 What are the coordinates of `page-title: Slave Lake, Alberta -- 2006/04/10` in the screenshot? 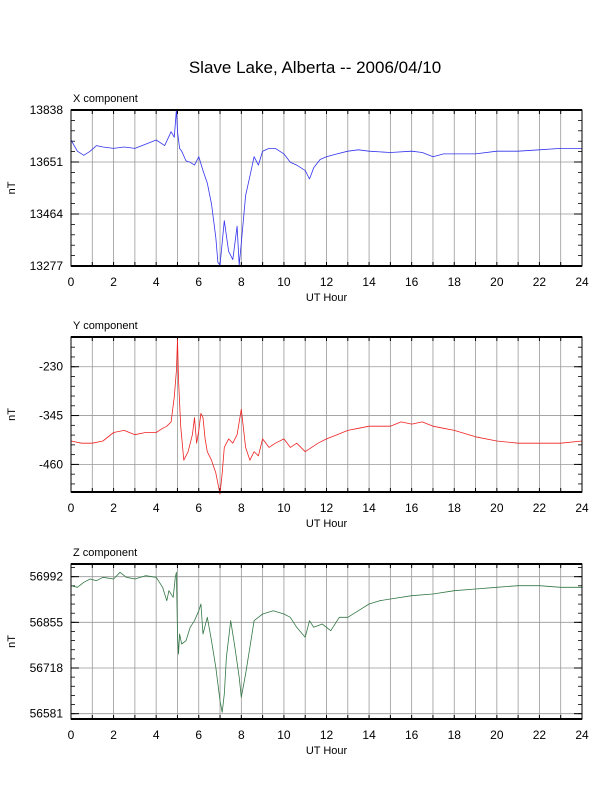 It's located at (315, 67).